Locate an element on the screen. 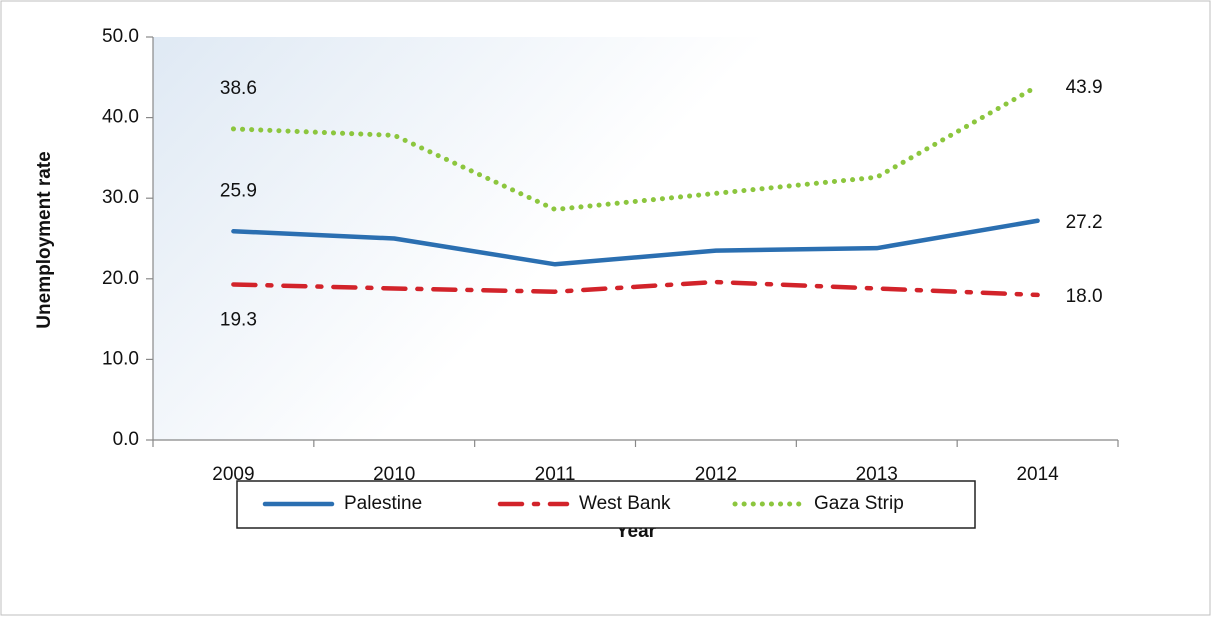 The image size is (1211, 621). data-label: 38.6 is located at coordinates (238, 88).